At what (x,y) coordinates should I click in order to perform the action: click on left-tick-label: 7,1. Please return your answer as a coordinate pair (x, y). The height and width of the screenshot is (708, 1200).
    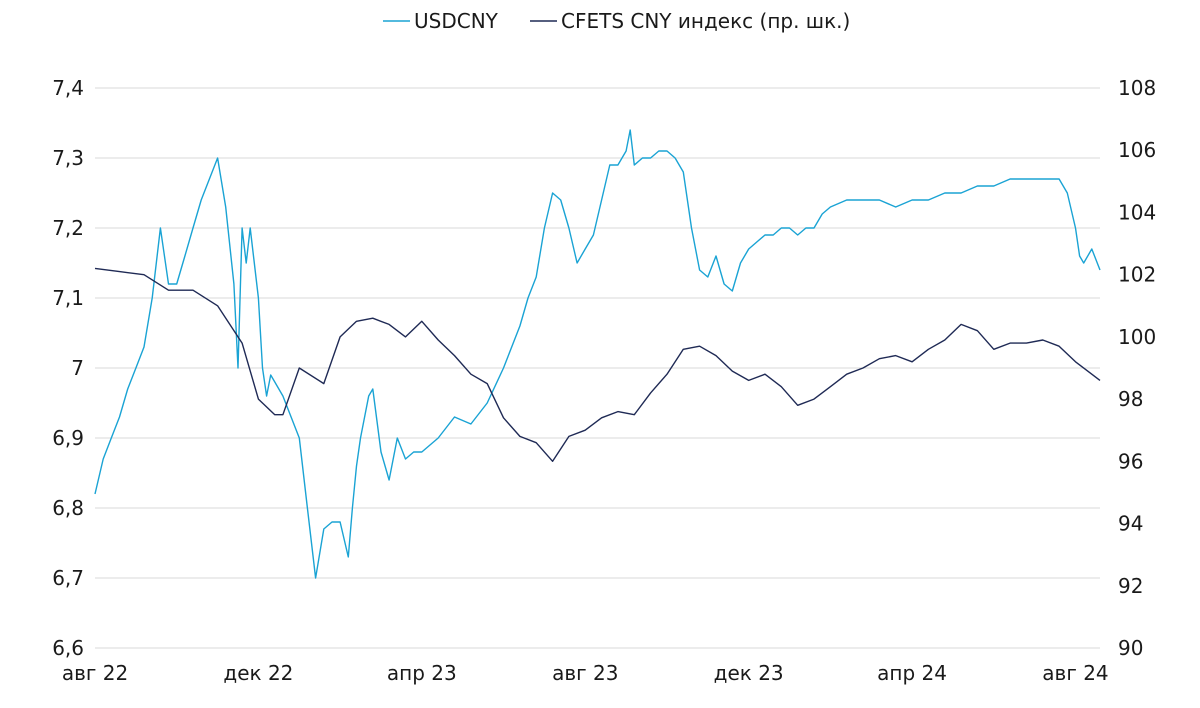
    Looking at the image, I should click on (68, 298).